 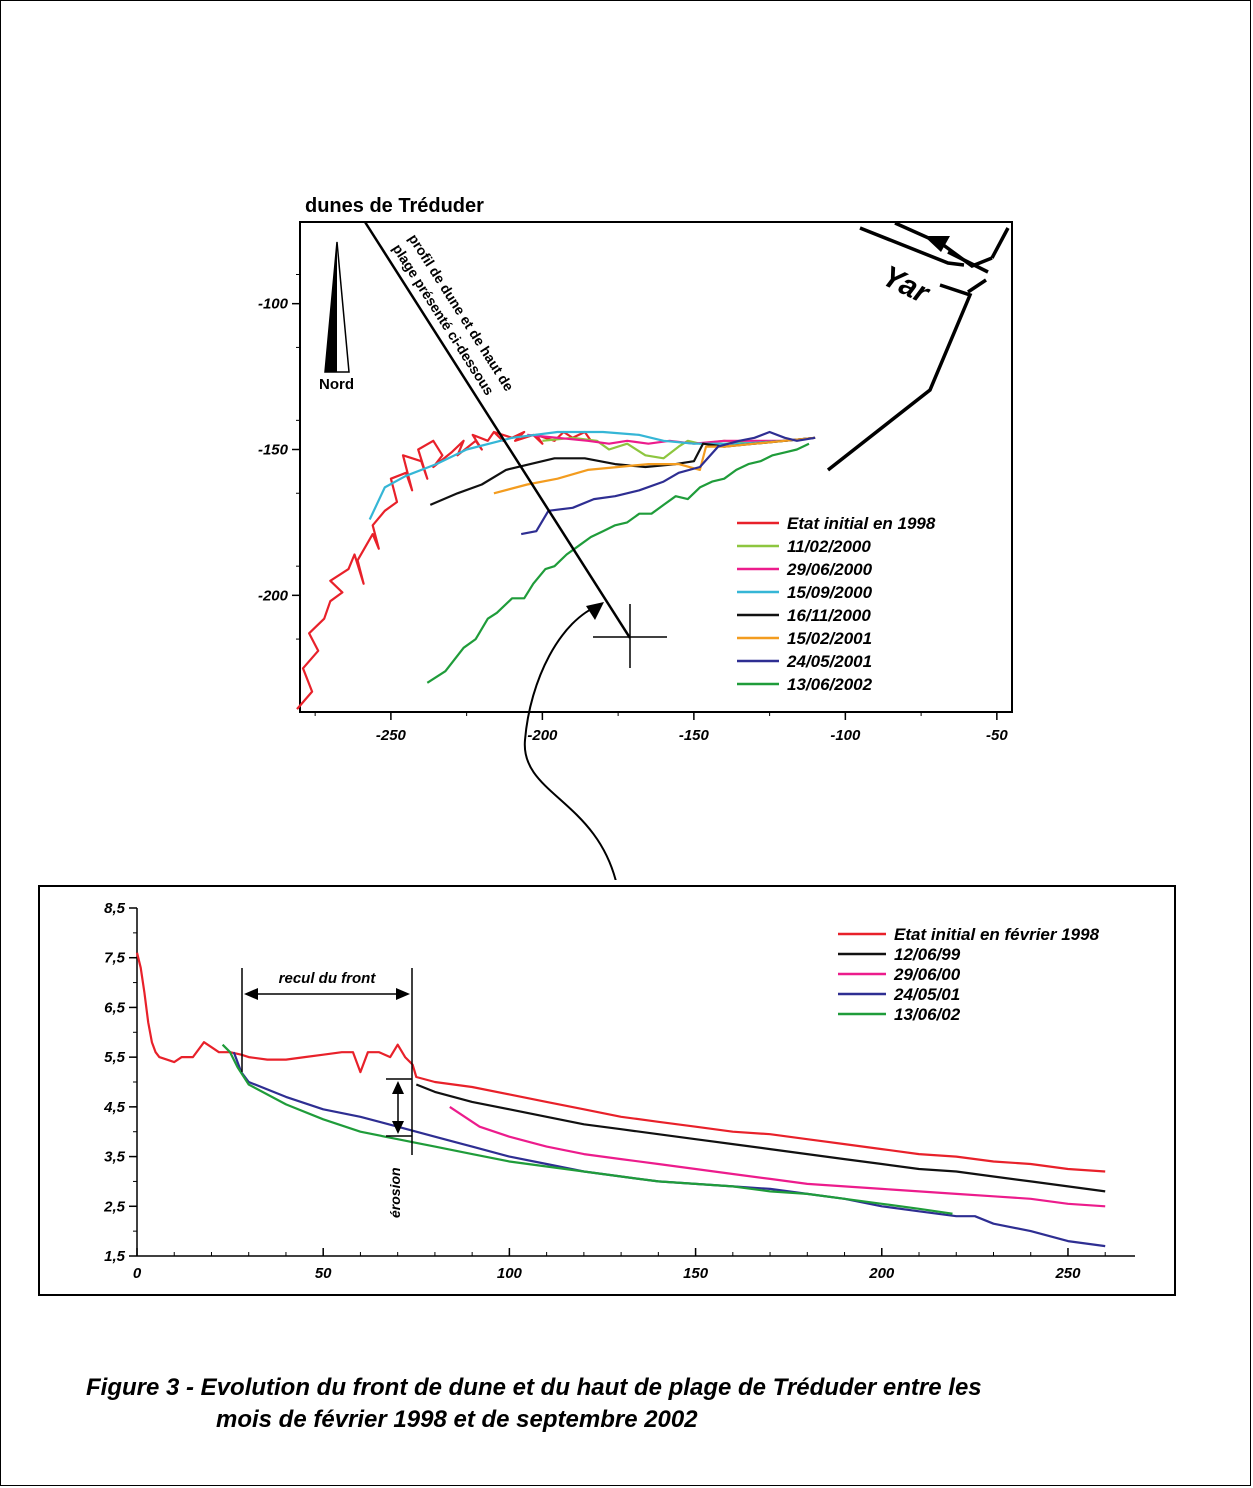 What do you see at coordinates (115, 1157) in the screenshot?
I see `y-tick-label: 3,5` at bounding box center [115, 1157].